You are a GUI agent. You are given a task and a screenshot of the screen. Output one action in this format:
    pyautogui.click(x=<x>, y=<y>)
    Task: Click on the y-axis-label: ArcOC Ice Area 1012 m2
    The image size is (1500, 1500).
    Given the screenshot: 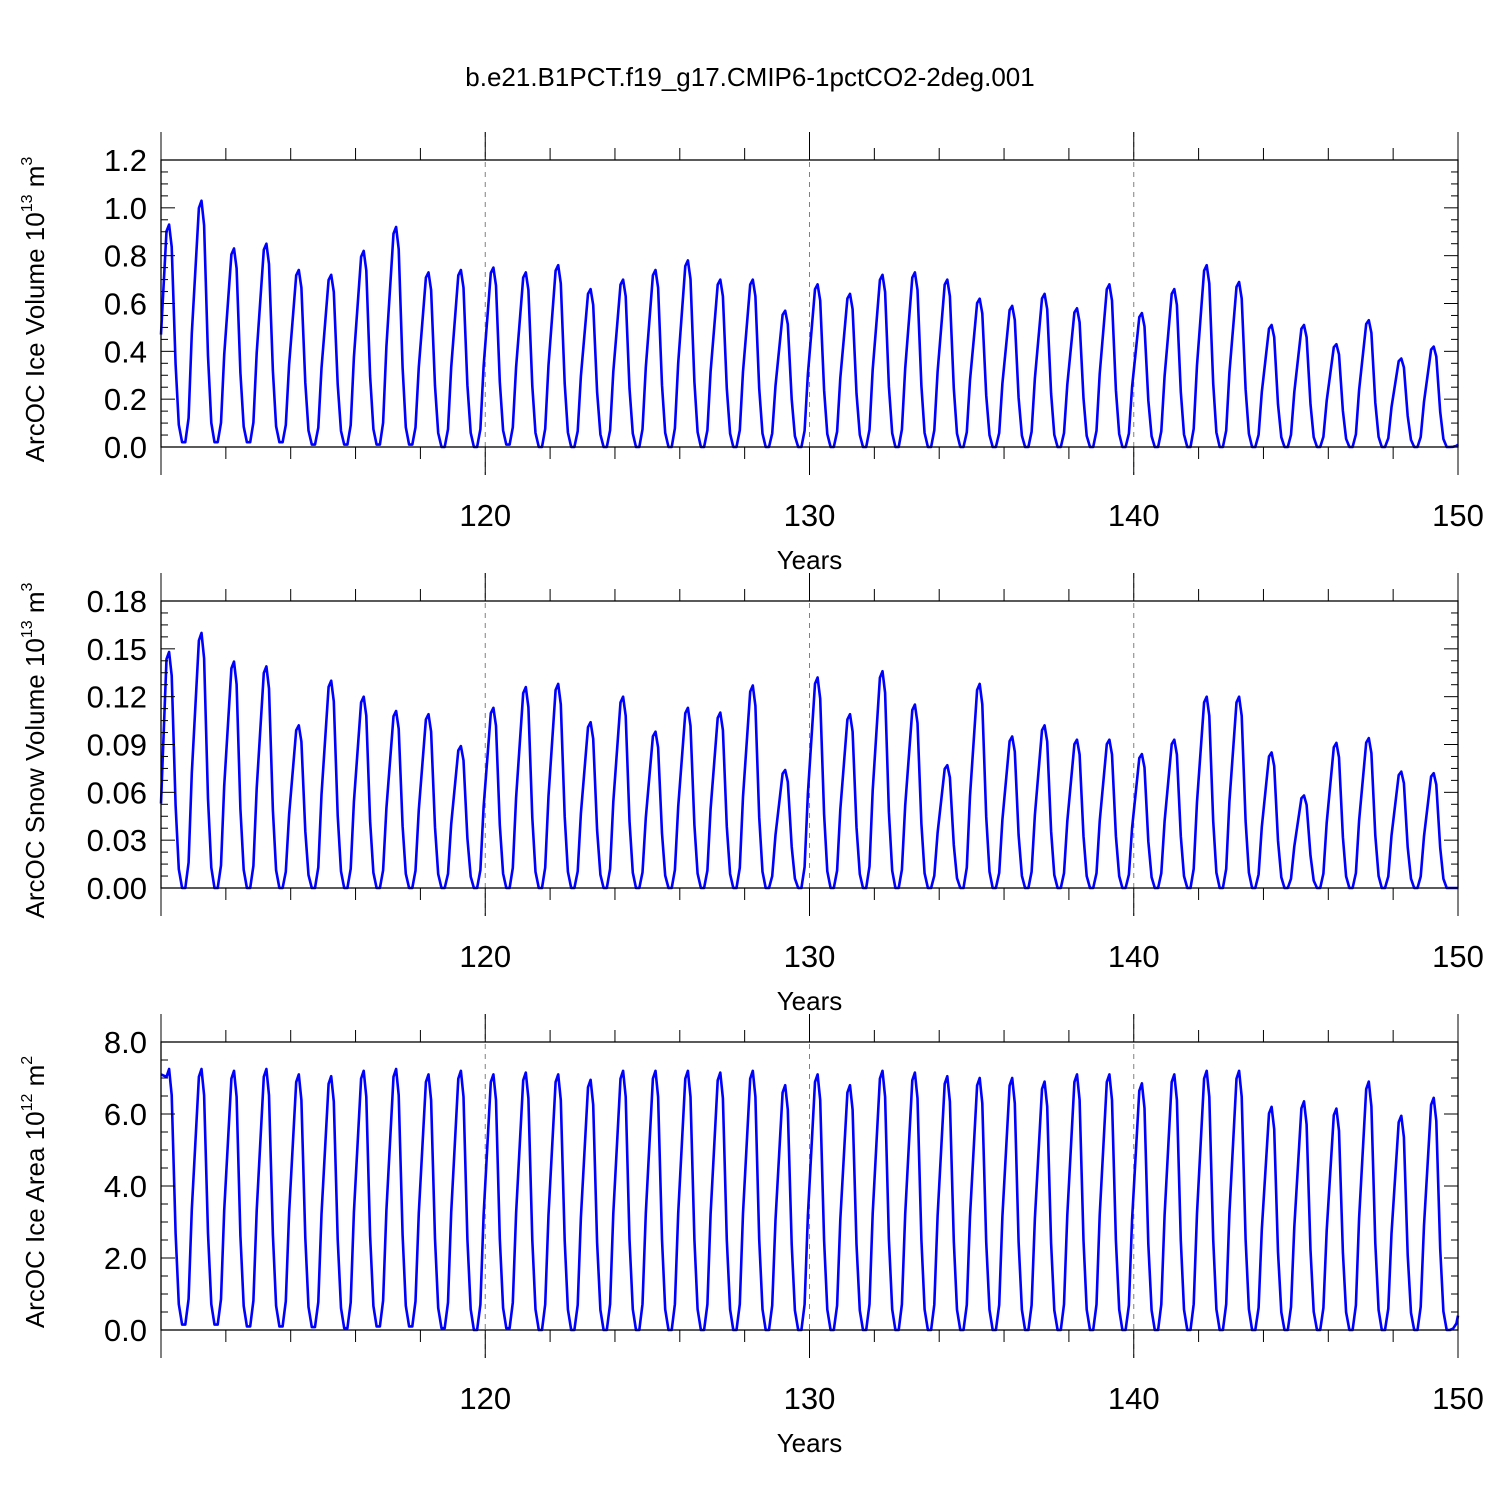 What is the action you would take?
    pyautogui.click(x=34, y=1192)
    